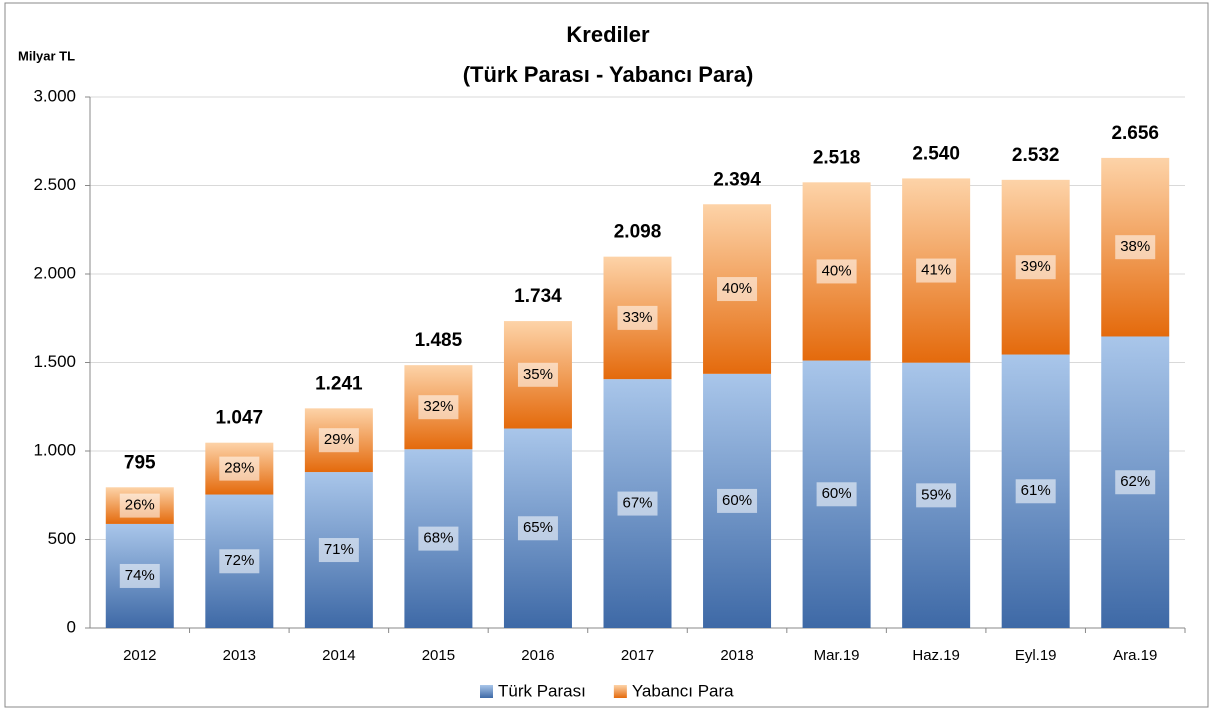  I want to click on share-label: 74%, so click(140, 575).